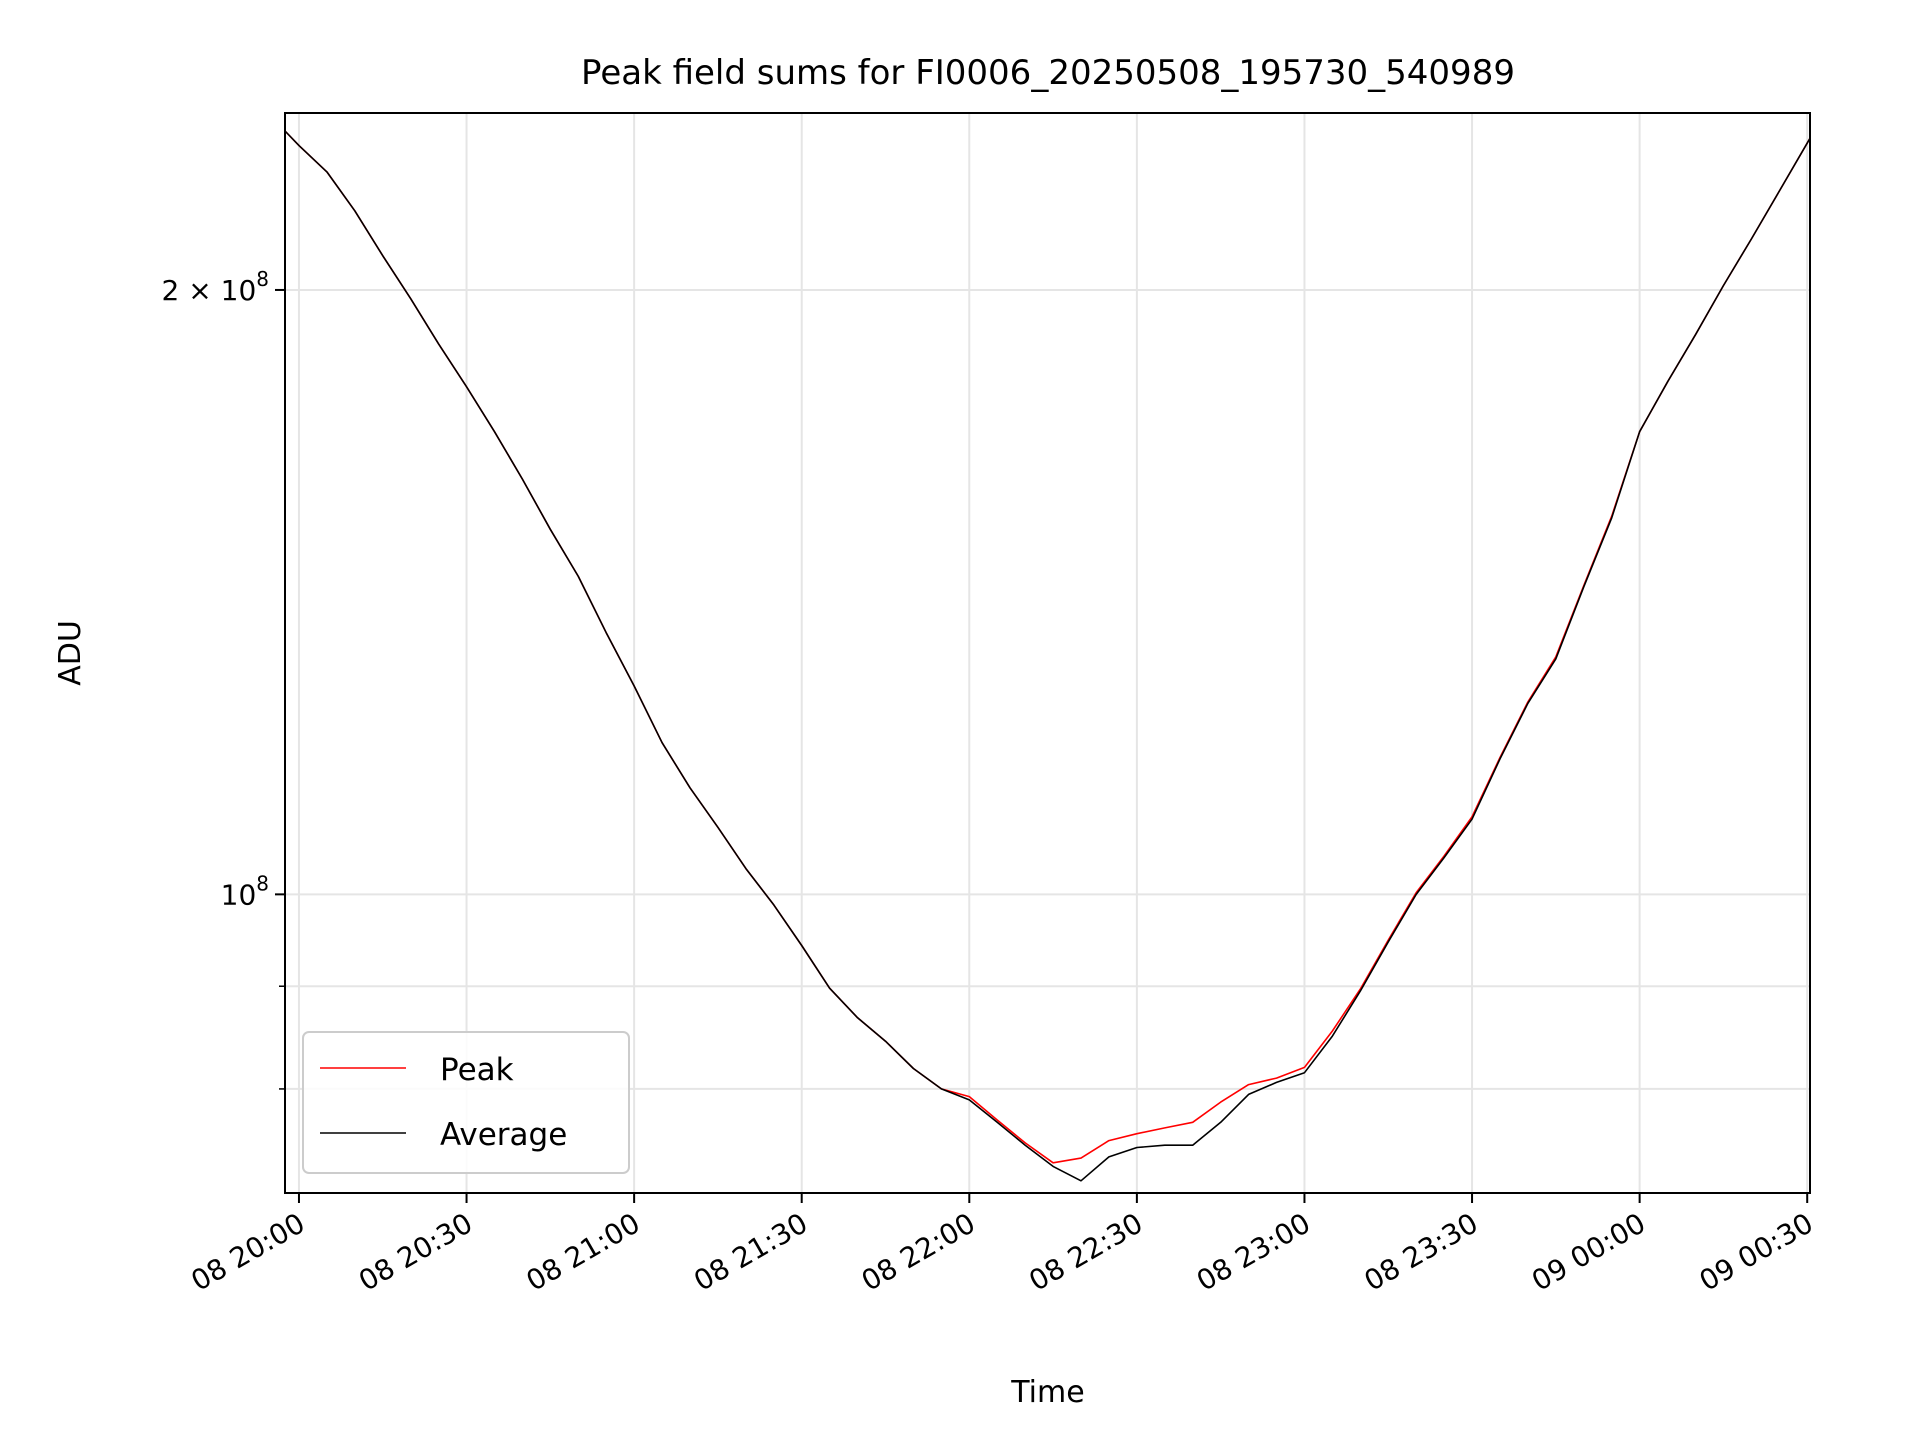  What do you see at coordinates (215, 287) in the screenshot?
I see `y-tick-label: 2 × 10⁸` at bounding box center [215, 287].